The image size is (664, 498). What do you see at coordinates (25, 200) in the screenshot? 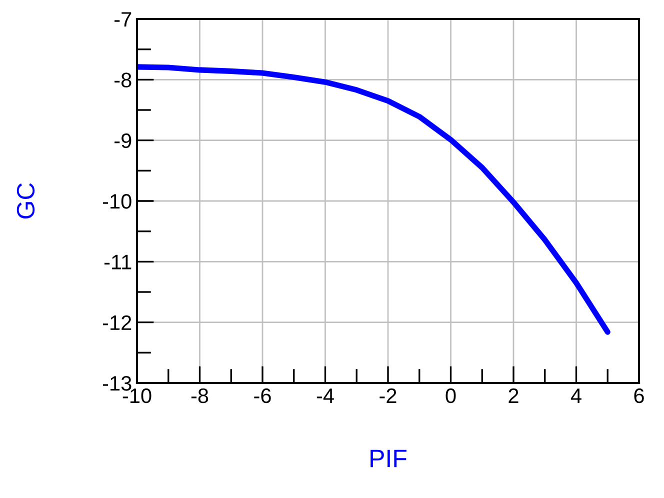
I see `y-axis-title: GC` at bounding box center [25, 200].